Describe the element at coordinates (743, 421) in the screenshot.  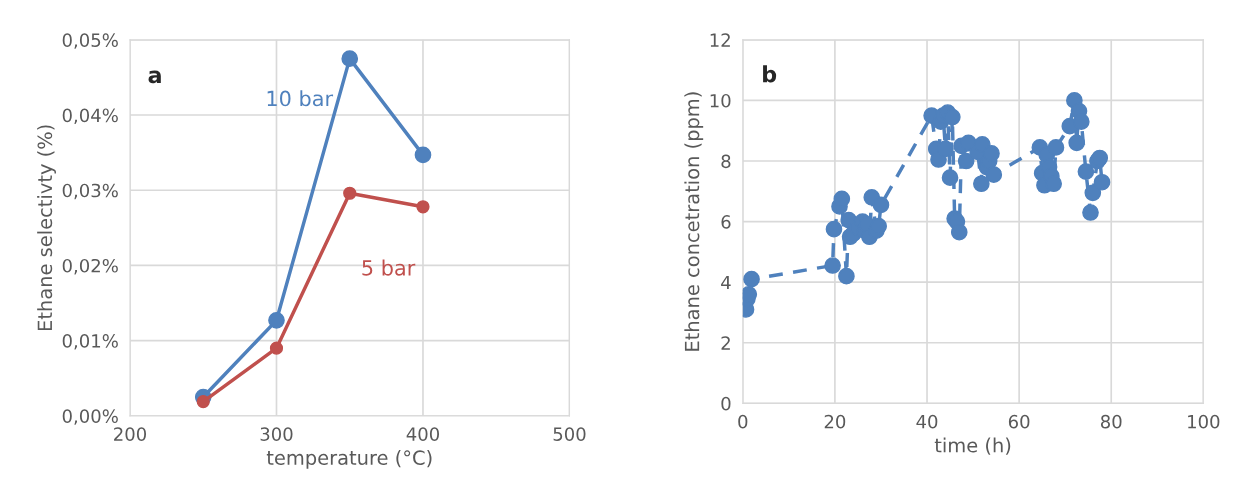
I see `x-tick-label: 0` at that location.